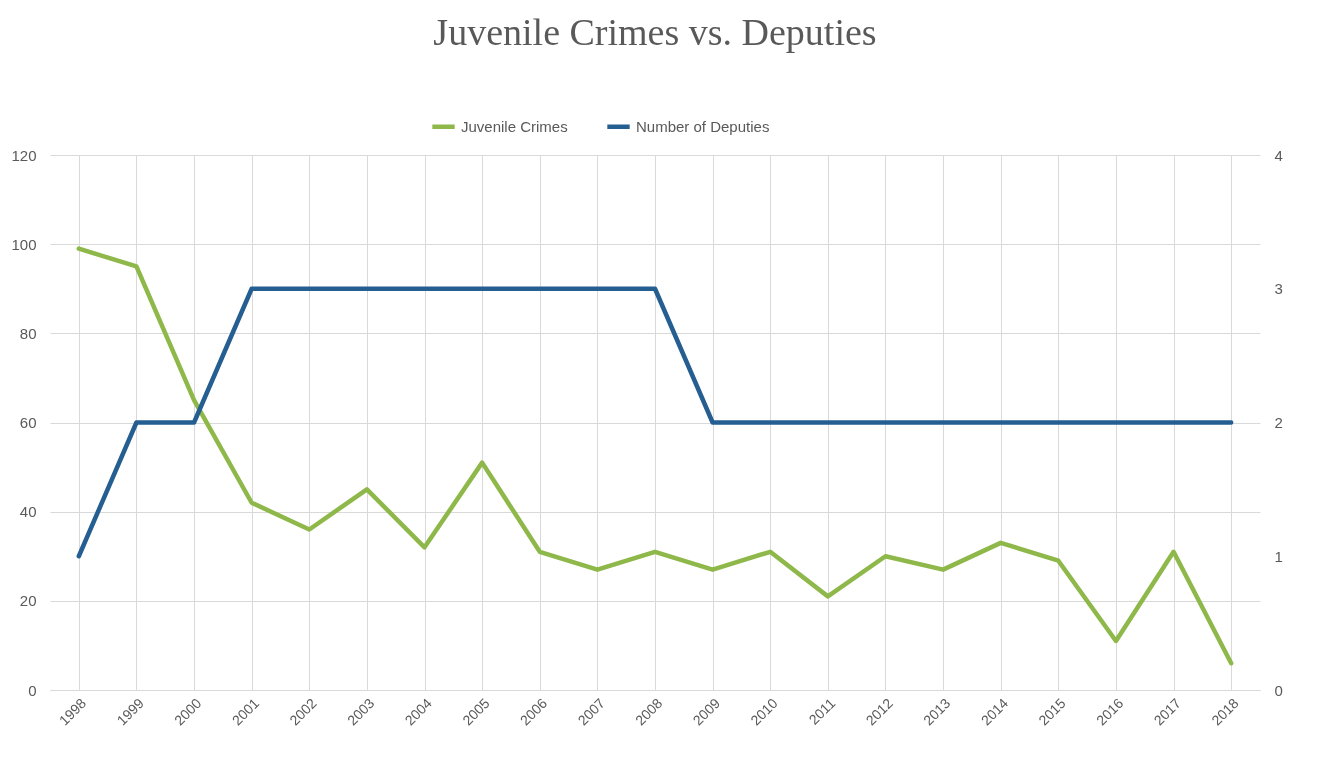  I want to click on legend-label: Juvenile Crimes, so click(514, 126).